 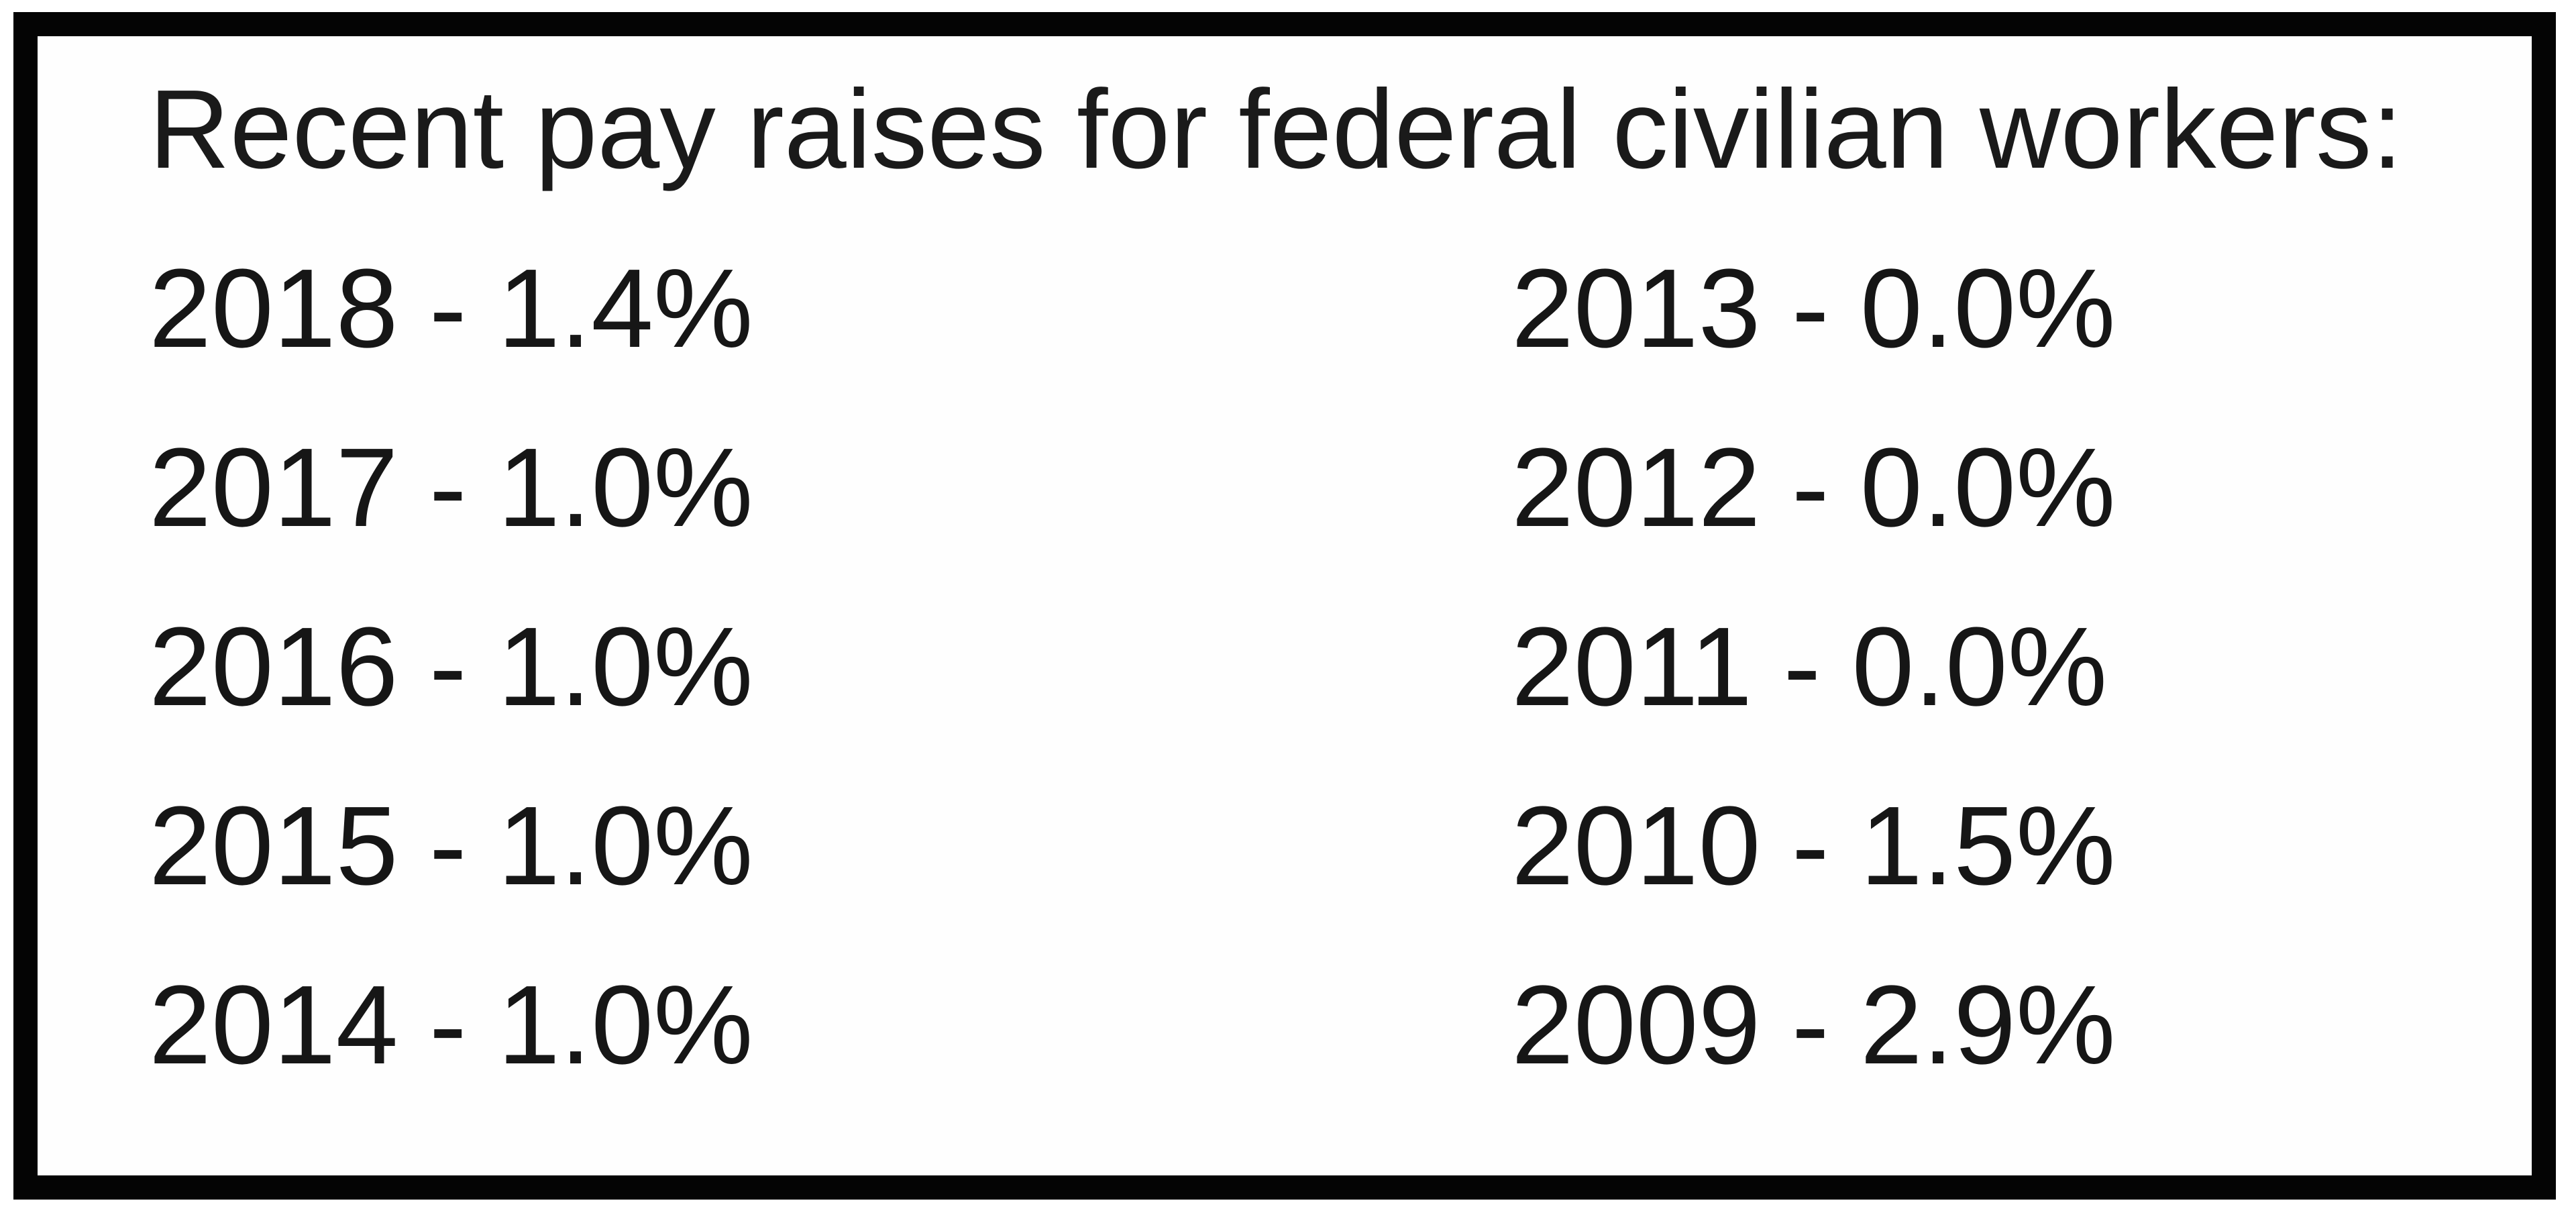 I want to click on pay-raise-entry-2016: 2016 - 1.0%, so click(x=451, y=666).